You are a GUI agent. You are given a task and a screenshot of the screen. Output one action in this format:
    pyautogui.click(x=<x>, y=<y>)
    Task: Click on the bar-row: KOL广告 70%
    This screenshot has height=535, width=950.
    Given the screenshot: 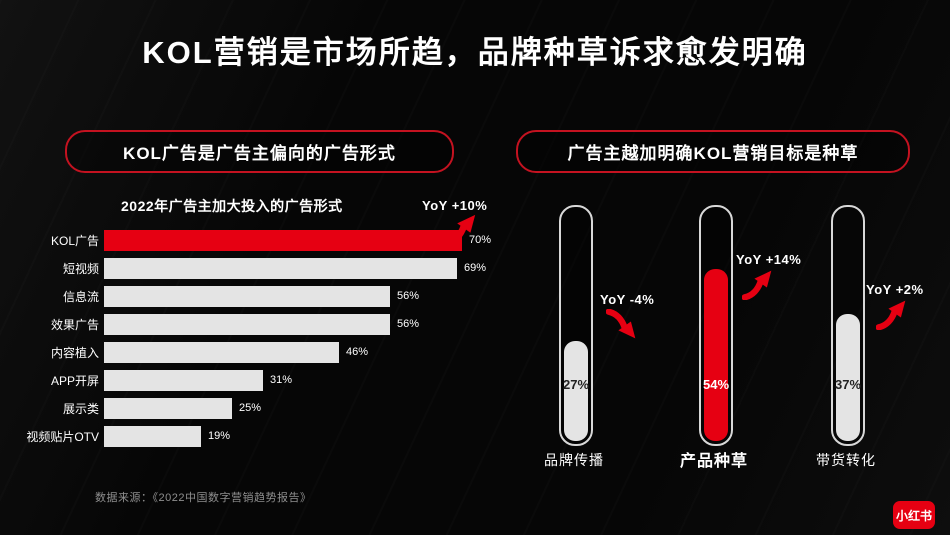 What is the action you would take?
    pyautogui.click(x=256, y=240)
    